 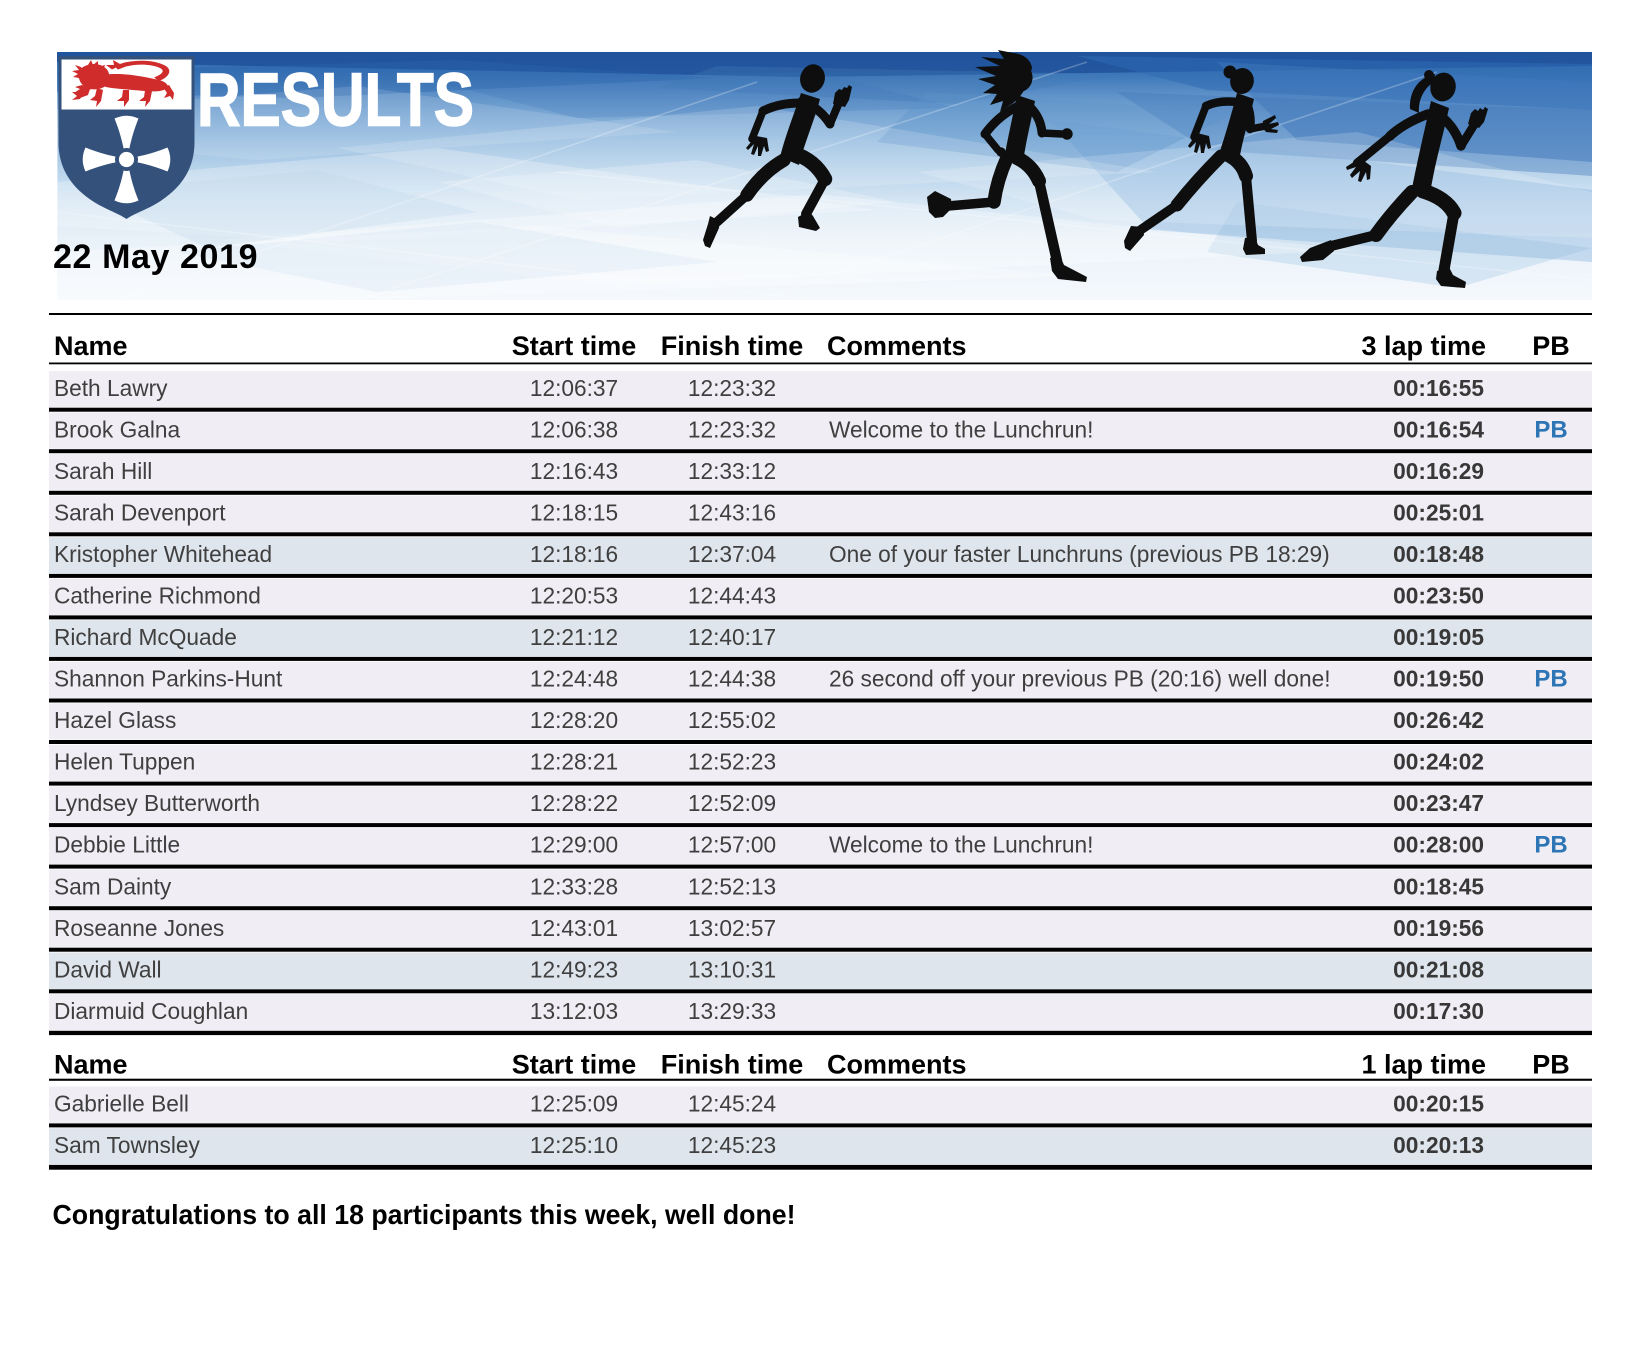 What do you see at coordinates (127, 1145) in the screenshot?
I see `svg-text: Sam Townsley` at bounding box center [127, 1145].